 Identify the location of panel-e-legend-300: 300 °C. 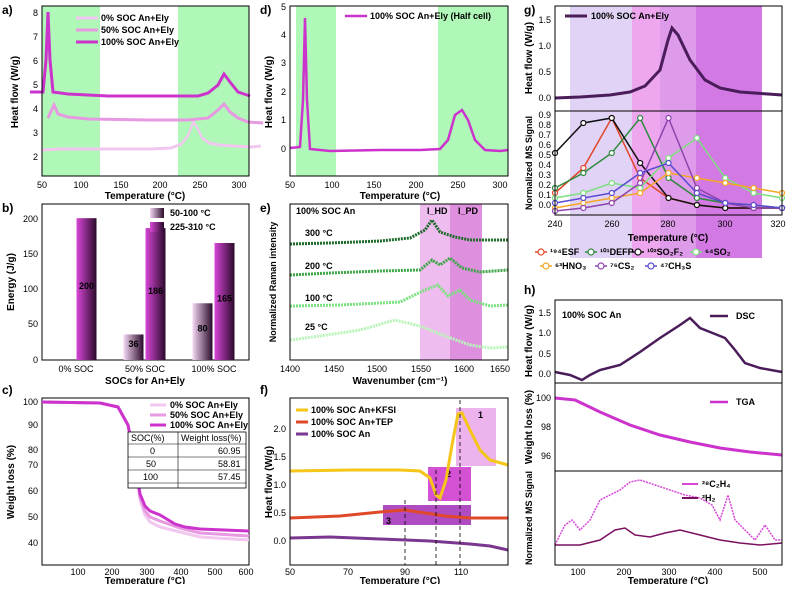
(319, 233).